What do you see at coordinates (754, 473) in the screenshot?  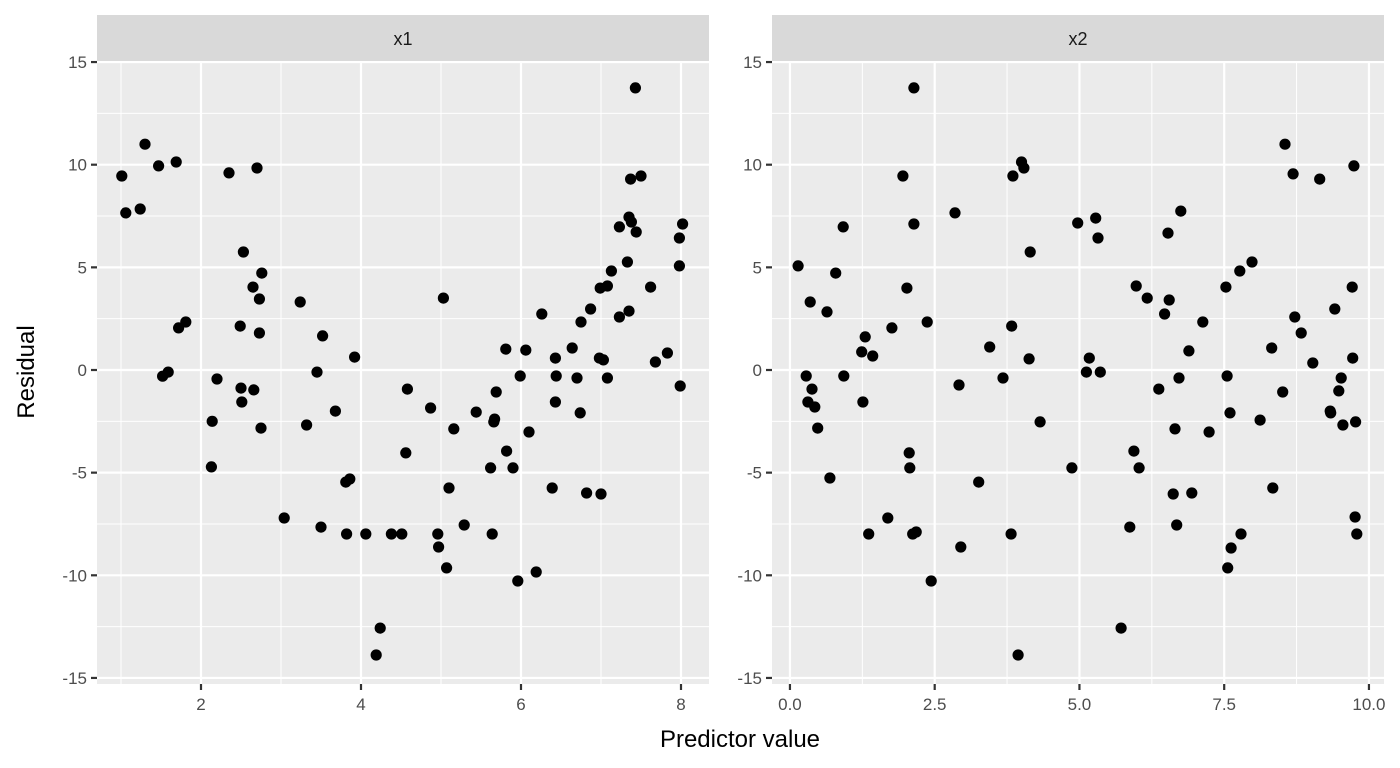 I see `y-tick-label: -5` at bounding box center [754, 473].